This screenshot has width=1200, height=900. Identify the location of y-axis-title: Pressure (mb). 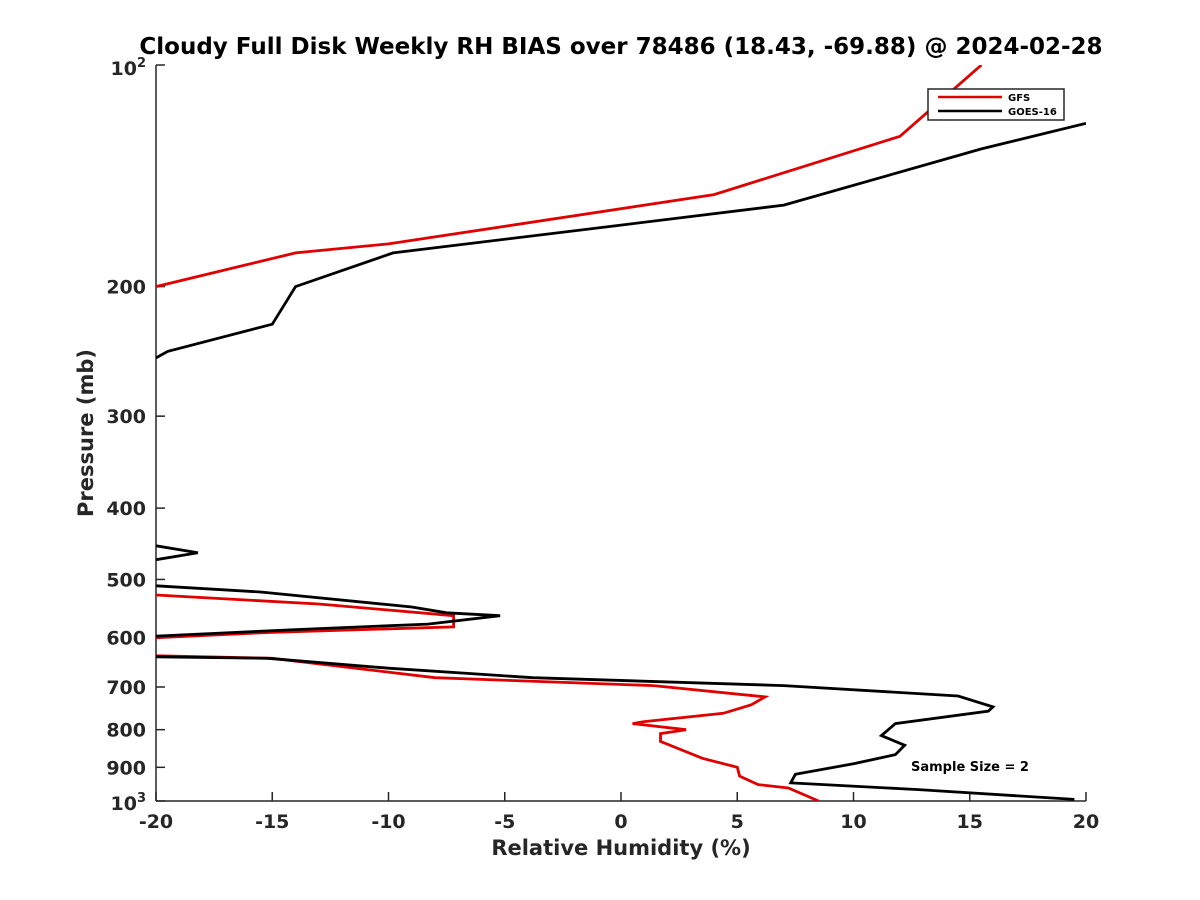
(86, 433).